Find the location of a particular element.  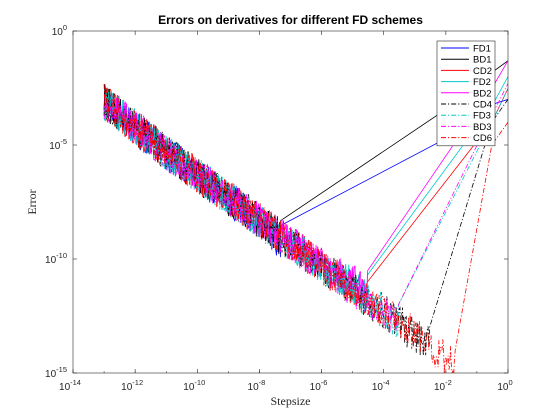

legend-label: CD6 is located at coordinates (482, 138).